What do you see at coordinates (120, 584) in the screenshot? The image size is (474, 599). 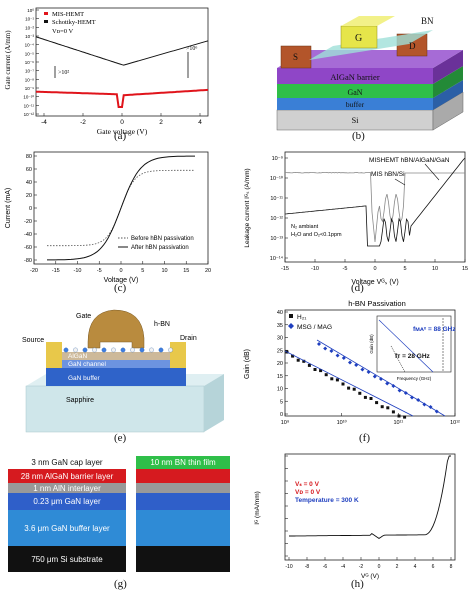 I see `panel-g-label: (g)` at bounding box center [120, 584].